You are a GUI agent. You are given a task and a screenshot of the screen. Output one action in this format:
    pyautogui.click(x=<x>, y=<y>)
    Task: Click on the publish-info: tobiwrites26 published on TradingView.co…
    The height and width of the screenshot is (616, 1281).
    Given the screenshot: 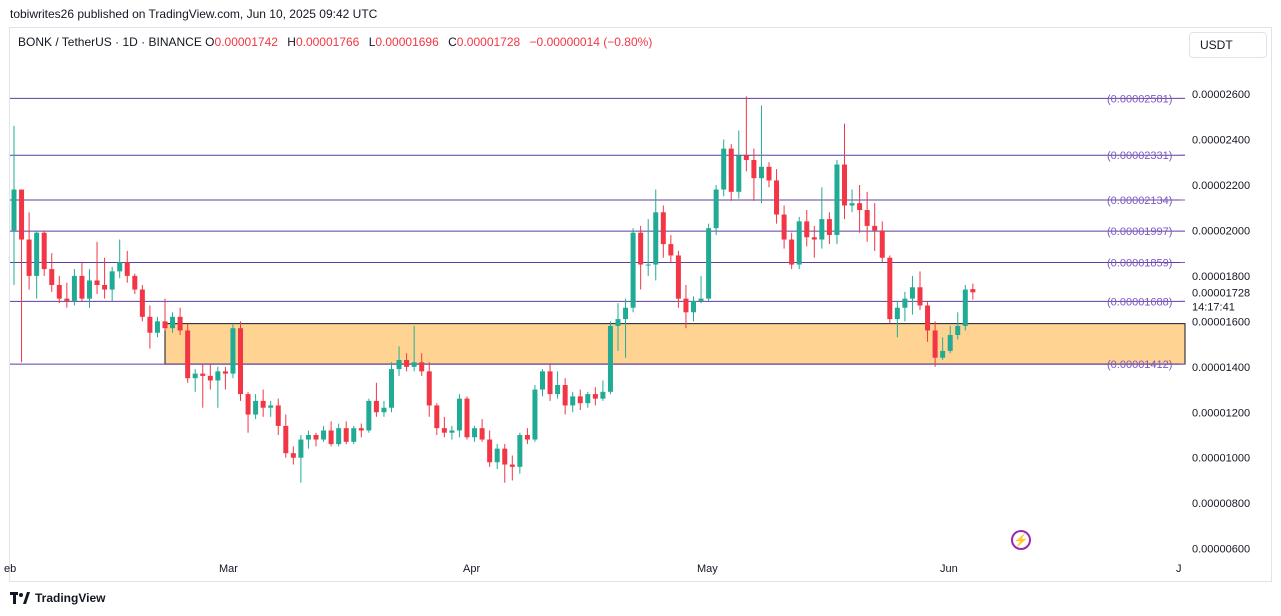 What is the action you would take?
    pyautogui.click(x=194, y=14)
    